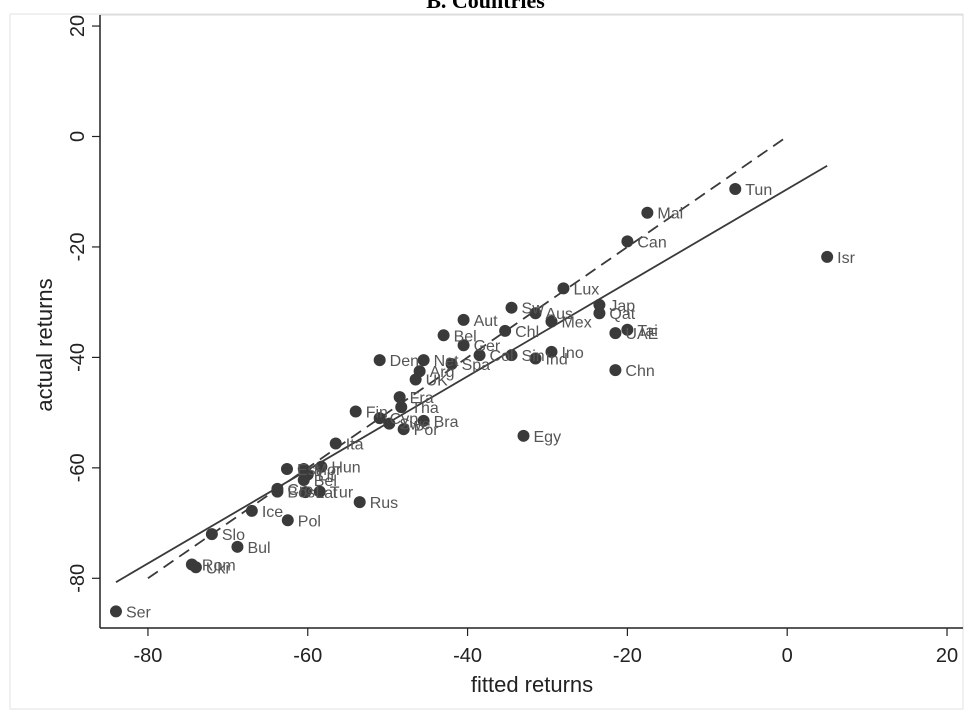 This screenshot has width=971, height=717. What do you see at coordinates (622, 314) in the screenshot?
I see `point-label: Qat` at bounding box center [622, 314].